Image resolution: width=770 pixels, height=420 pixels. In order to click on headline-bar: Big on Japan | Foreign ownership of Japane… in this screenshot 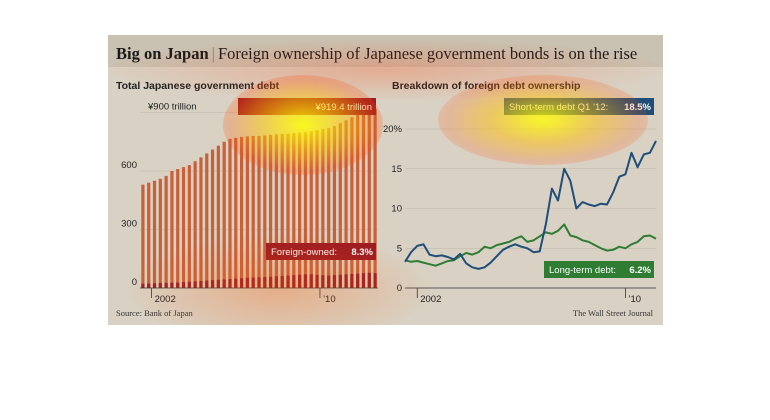, I will do `click(385, 51)`.